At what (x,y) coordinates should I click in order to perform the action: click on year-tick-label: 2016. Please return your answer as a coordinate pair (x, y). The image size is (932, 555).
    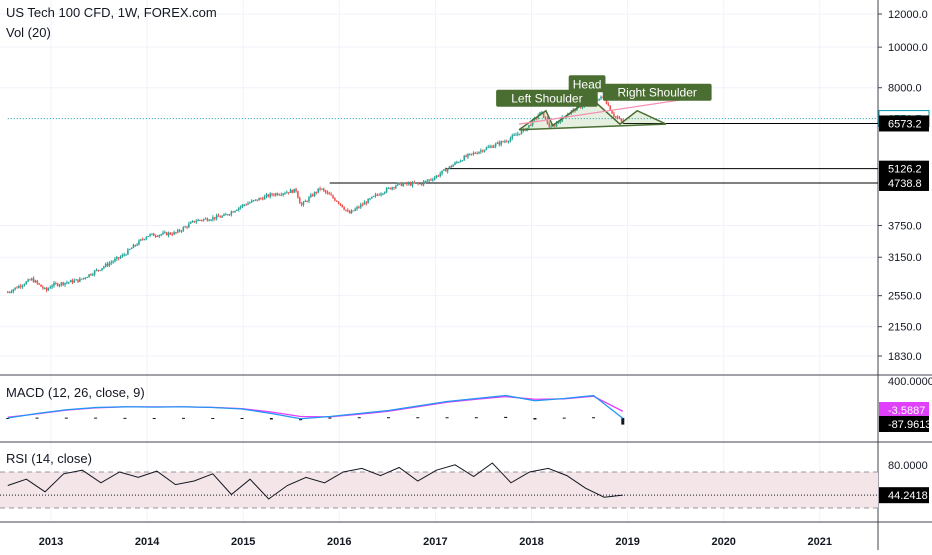
    Looking at the image, I should click on (339, 542).